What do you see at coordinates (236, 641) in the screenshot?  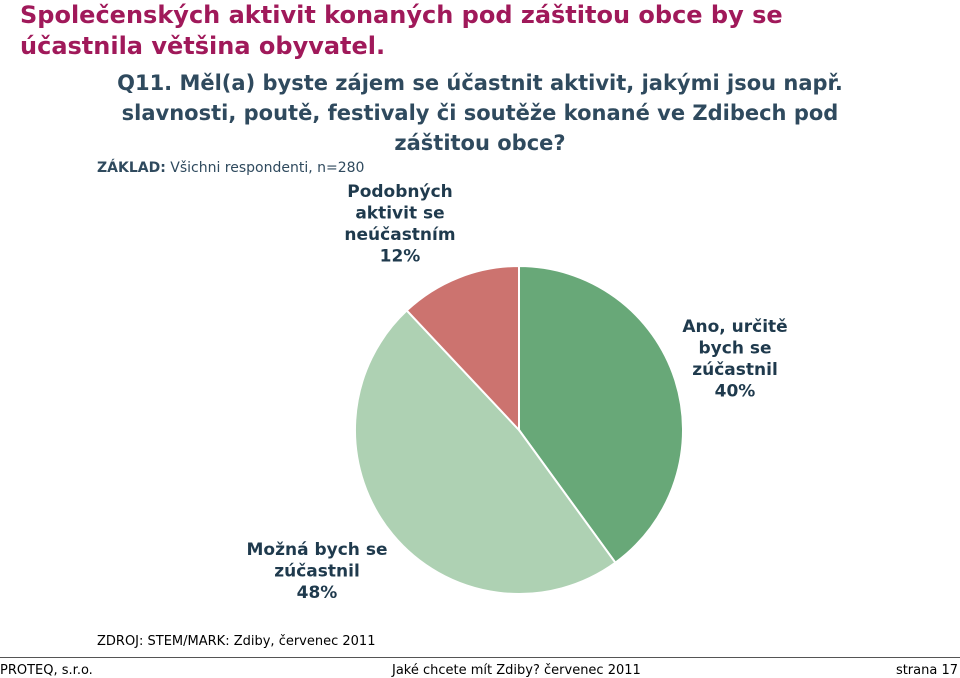 I see `source-note: ZDROJ: STEM/MARK: Zdiby, červenec 2011` at bounding box center [236, 641].